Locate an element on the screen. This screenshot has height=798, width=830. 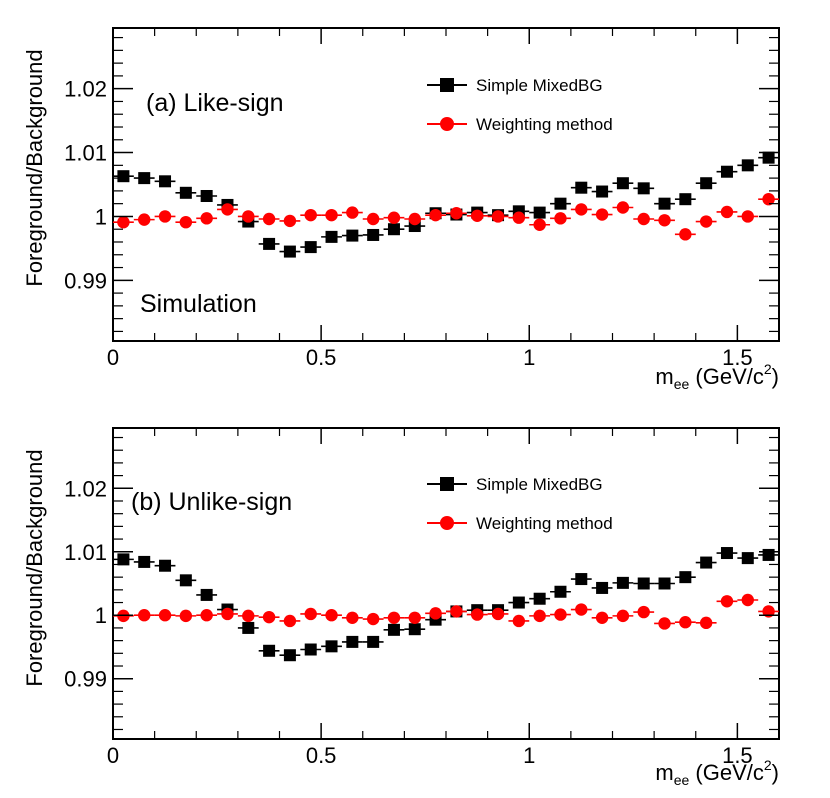
simulation-annotation: Simulation is located at coordinates (198, 304).